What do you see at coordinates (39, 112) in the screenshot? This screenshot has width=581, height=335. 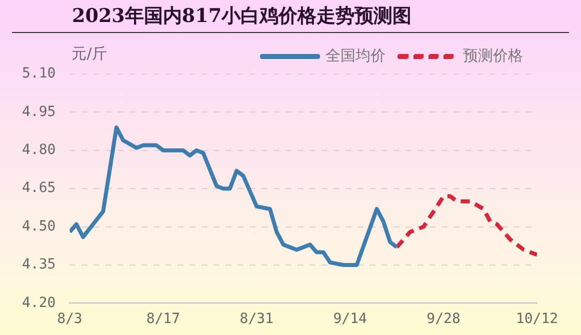 I see `y-tick-label: 4.95` at bounding box center [39, 112].